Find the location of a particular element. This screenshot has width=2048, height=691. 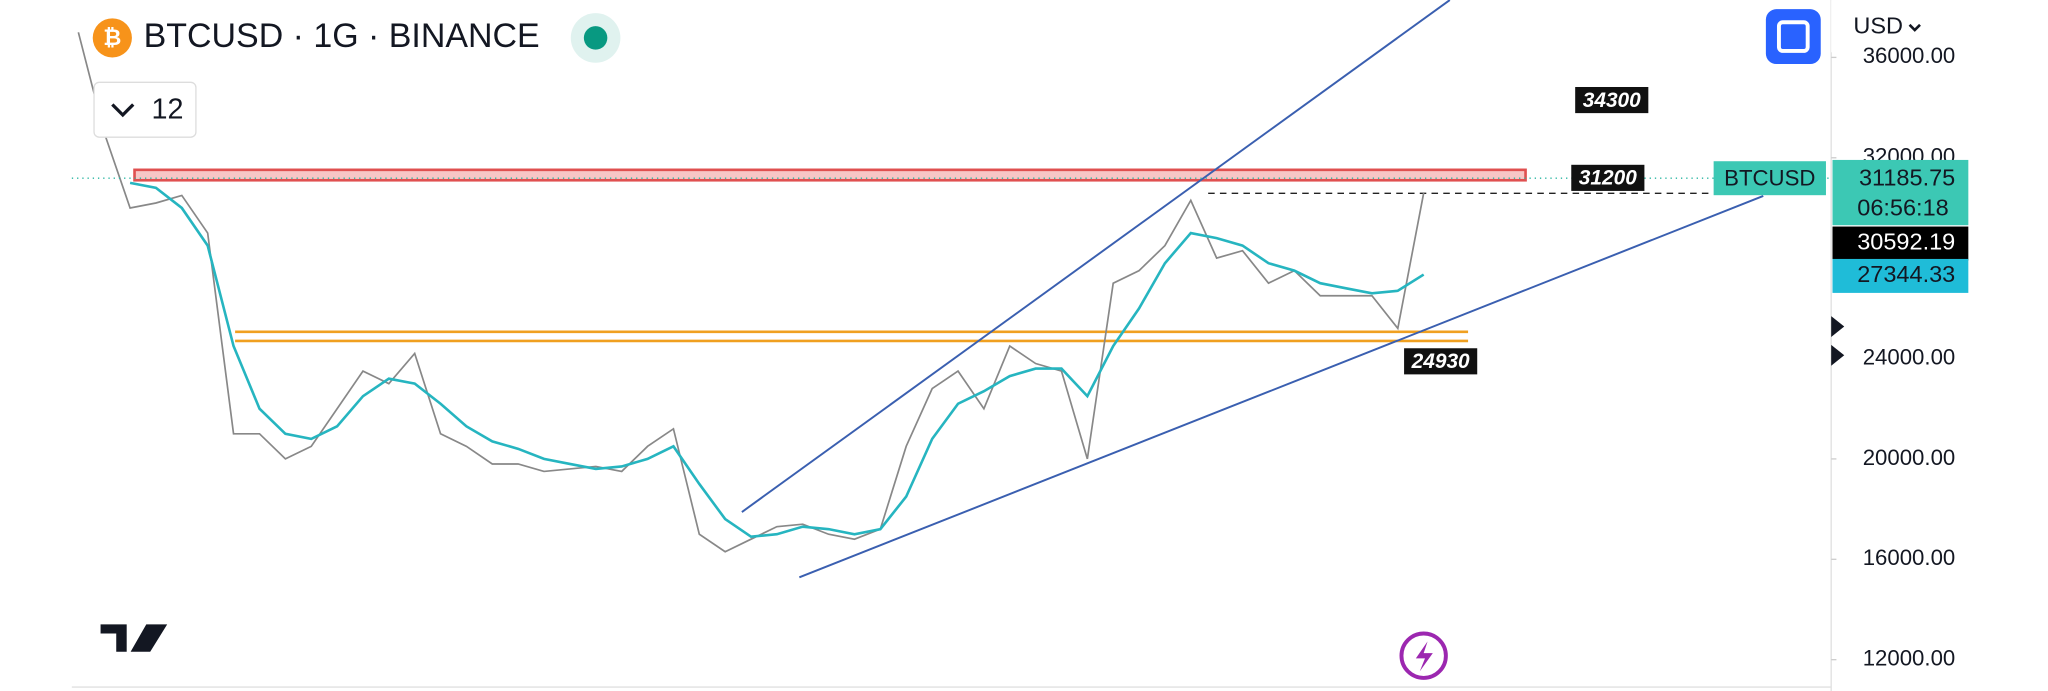

symbol-tag: BTCUSD is located at coordinates (1769, 177).